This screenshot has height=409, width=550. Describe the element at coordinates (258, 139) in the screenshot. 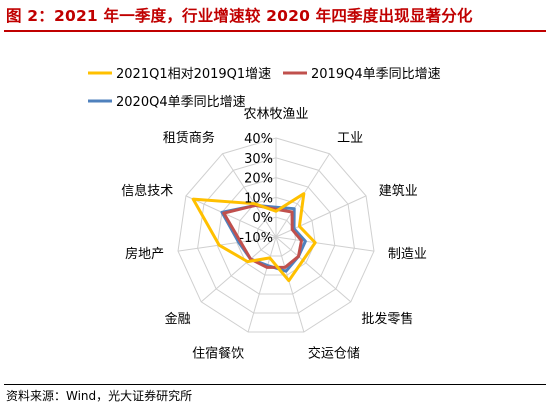

I see `radial-tick-label: 40%` at that location.